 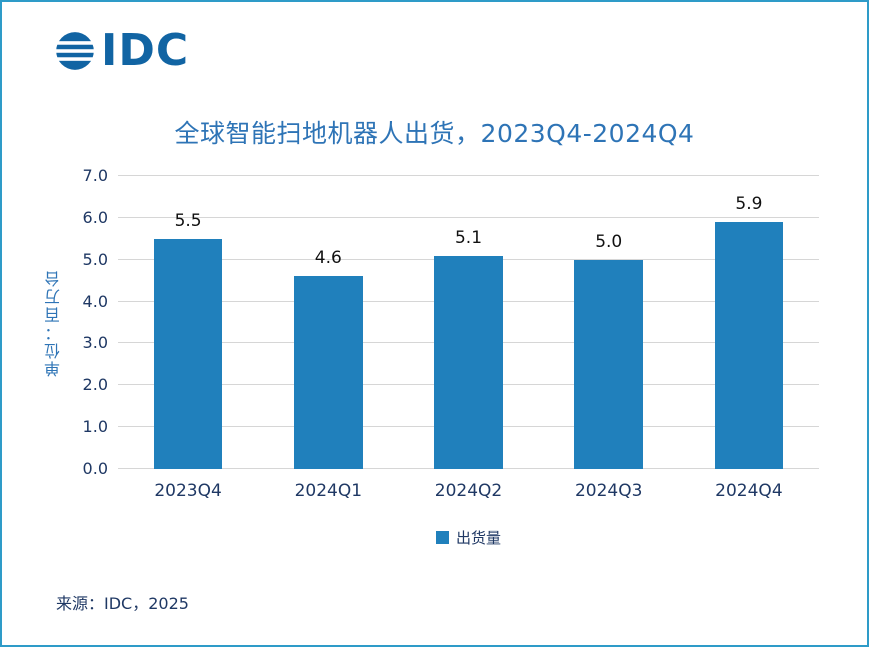 What do you see at coordinates (749, 204) in the screenshot?
I see `bar-value-label: 5.9` at bounding box center [749, 204].